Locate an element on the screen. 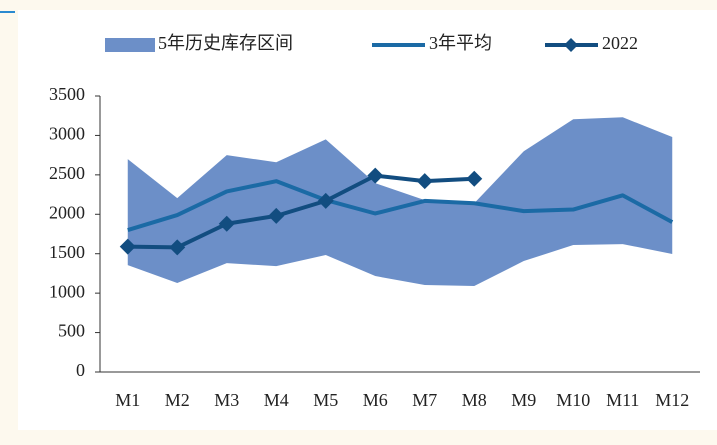 This screenshot has height=445, width=717. x-tick-label: M7 is located at coordinates (424, 400).